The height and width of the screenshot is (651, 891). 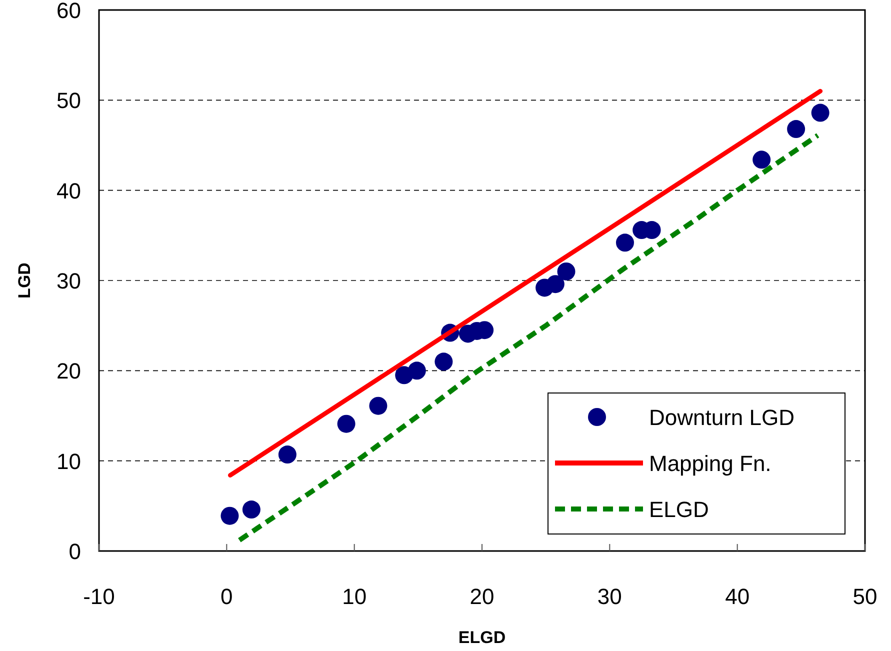 What do you see at coordinates (679, 509) in the screenshot?
I see `legend-label: ELGD` at bounding box center [679, 509].